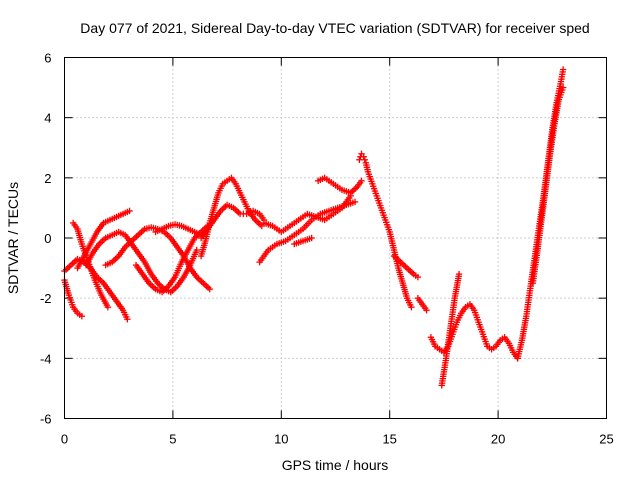 The image size is (640, 480). I want to click on y-tick-label: 2, so click(47, 178).